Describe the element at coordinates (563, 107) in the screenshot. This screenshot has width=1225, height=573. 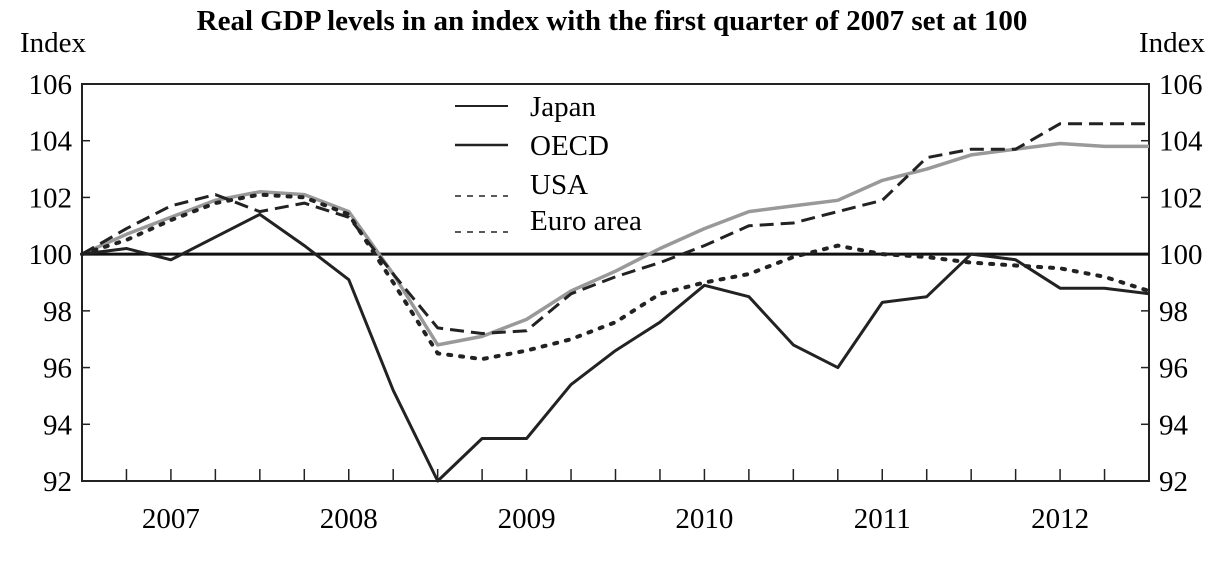
I see `legend-label-japan: Japan` at that location.